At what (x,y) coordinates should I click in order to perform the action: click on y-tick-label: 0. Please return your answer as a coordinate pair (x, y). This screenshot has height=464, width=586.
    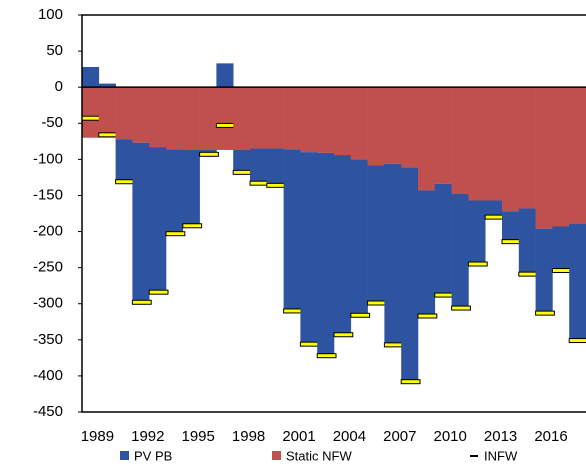
    Looking at the image, I should click on (59, 86).